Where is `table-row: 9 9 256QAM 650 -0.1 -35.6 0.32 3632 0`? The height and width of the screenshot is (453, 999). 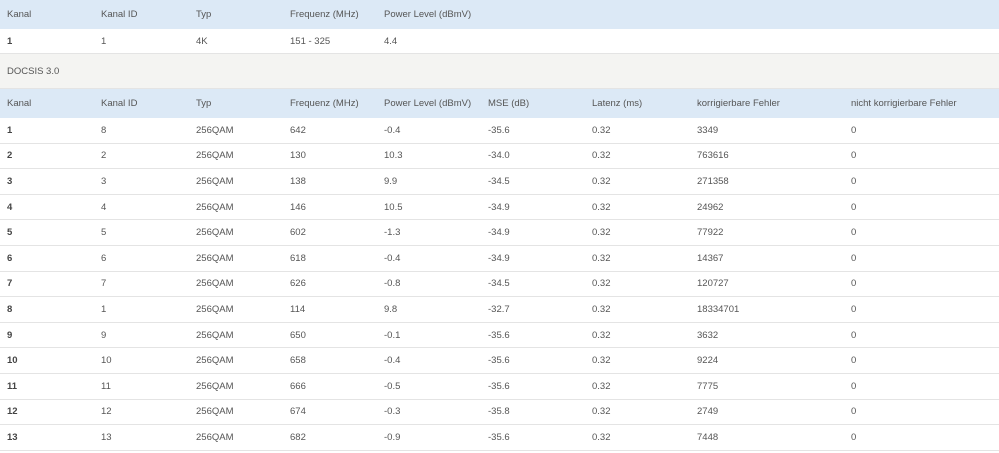 table-row: 9 9 256QAM 650 -0.1 -35.6 0.32 3632 0 is located at coordinates (499, 336).